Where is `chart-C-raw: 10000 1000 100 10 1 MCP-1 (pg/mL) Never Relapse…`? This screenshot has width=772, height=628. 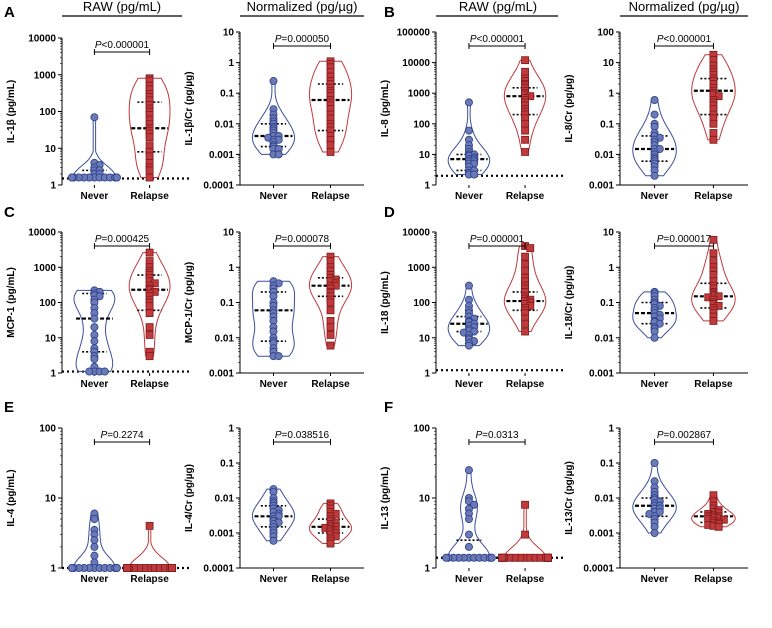 chart-C-raw: 10000 1000 100 10 1 MCP-1 (pg/mL) Never Relapse… is located at coordinates (98, 309).